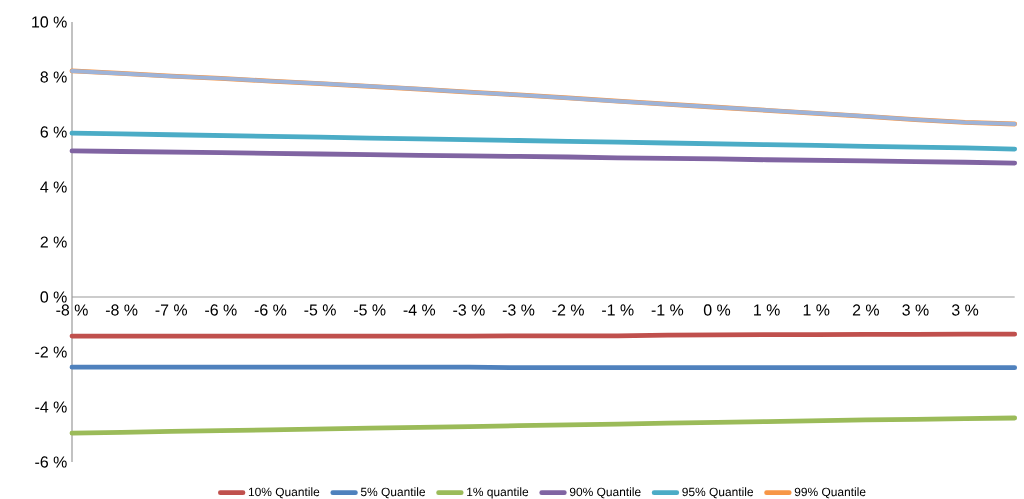 The width and height of the screenshot is (1024, 499). I want to click on x-tick-label: -4 %, so click(419, 310).